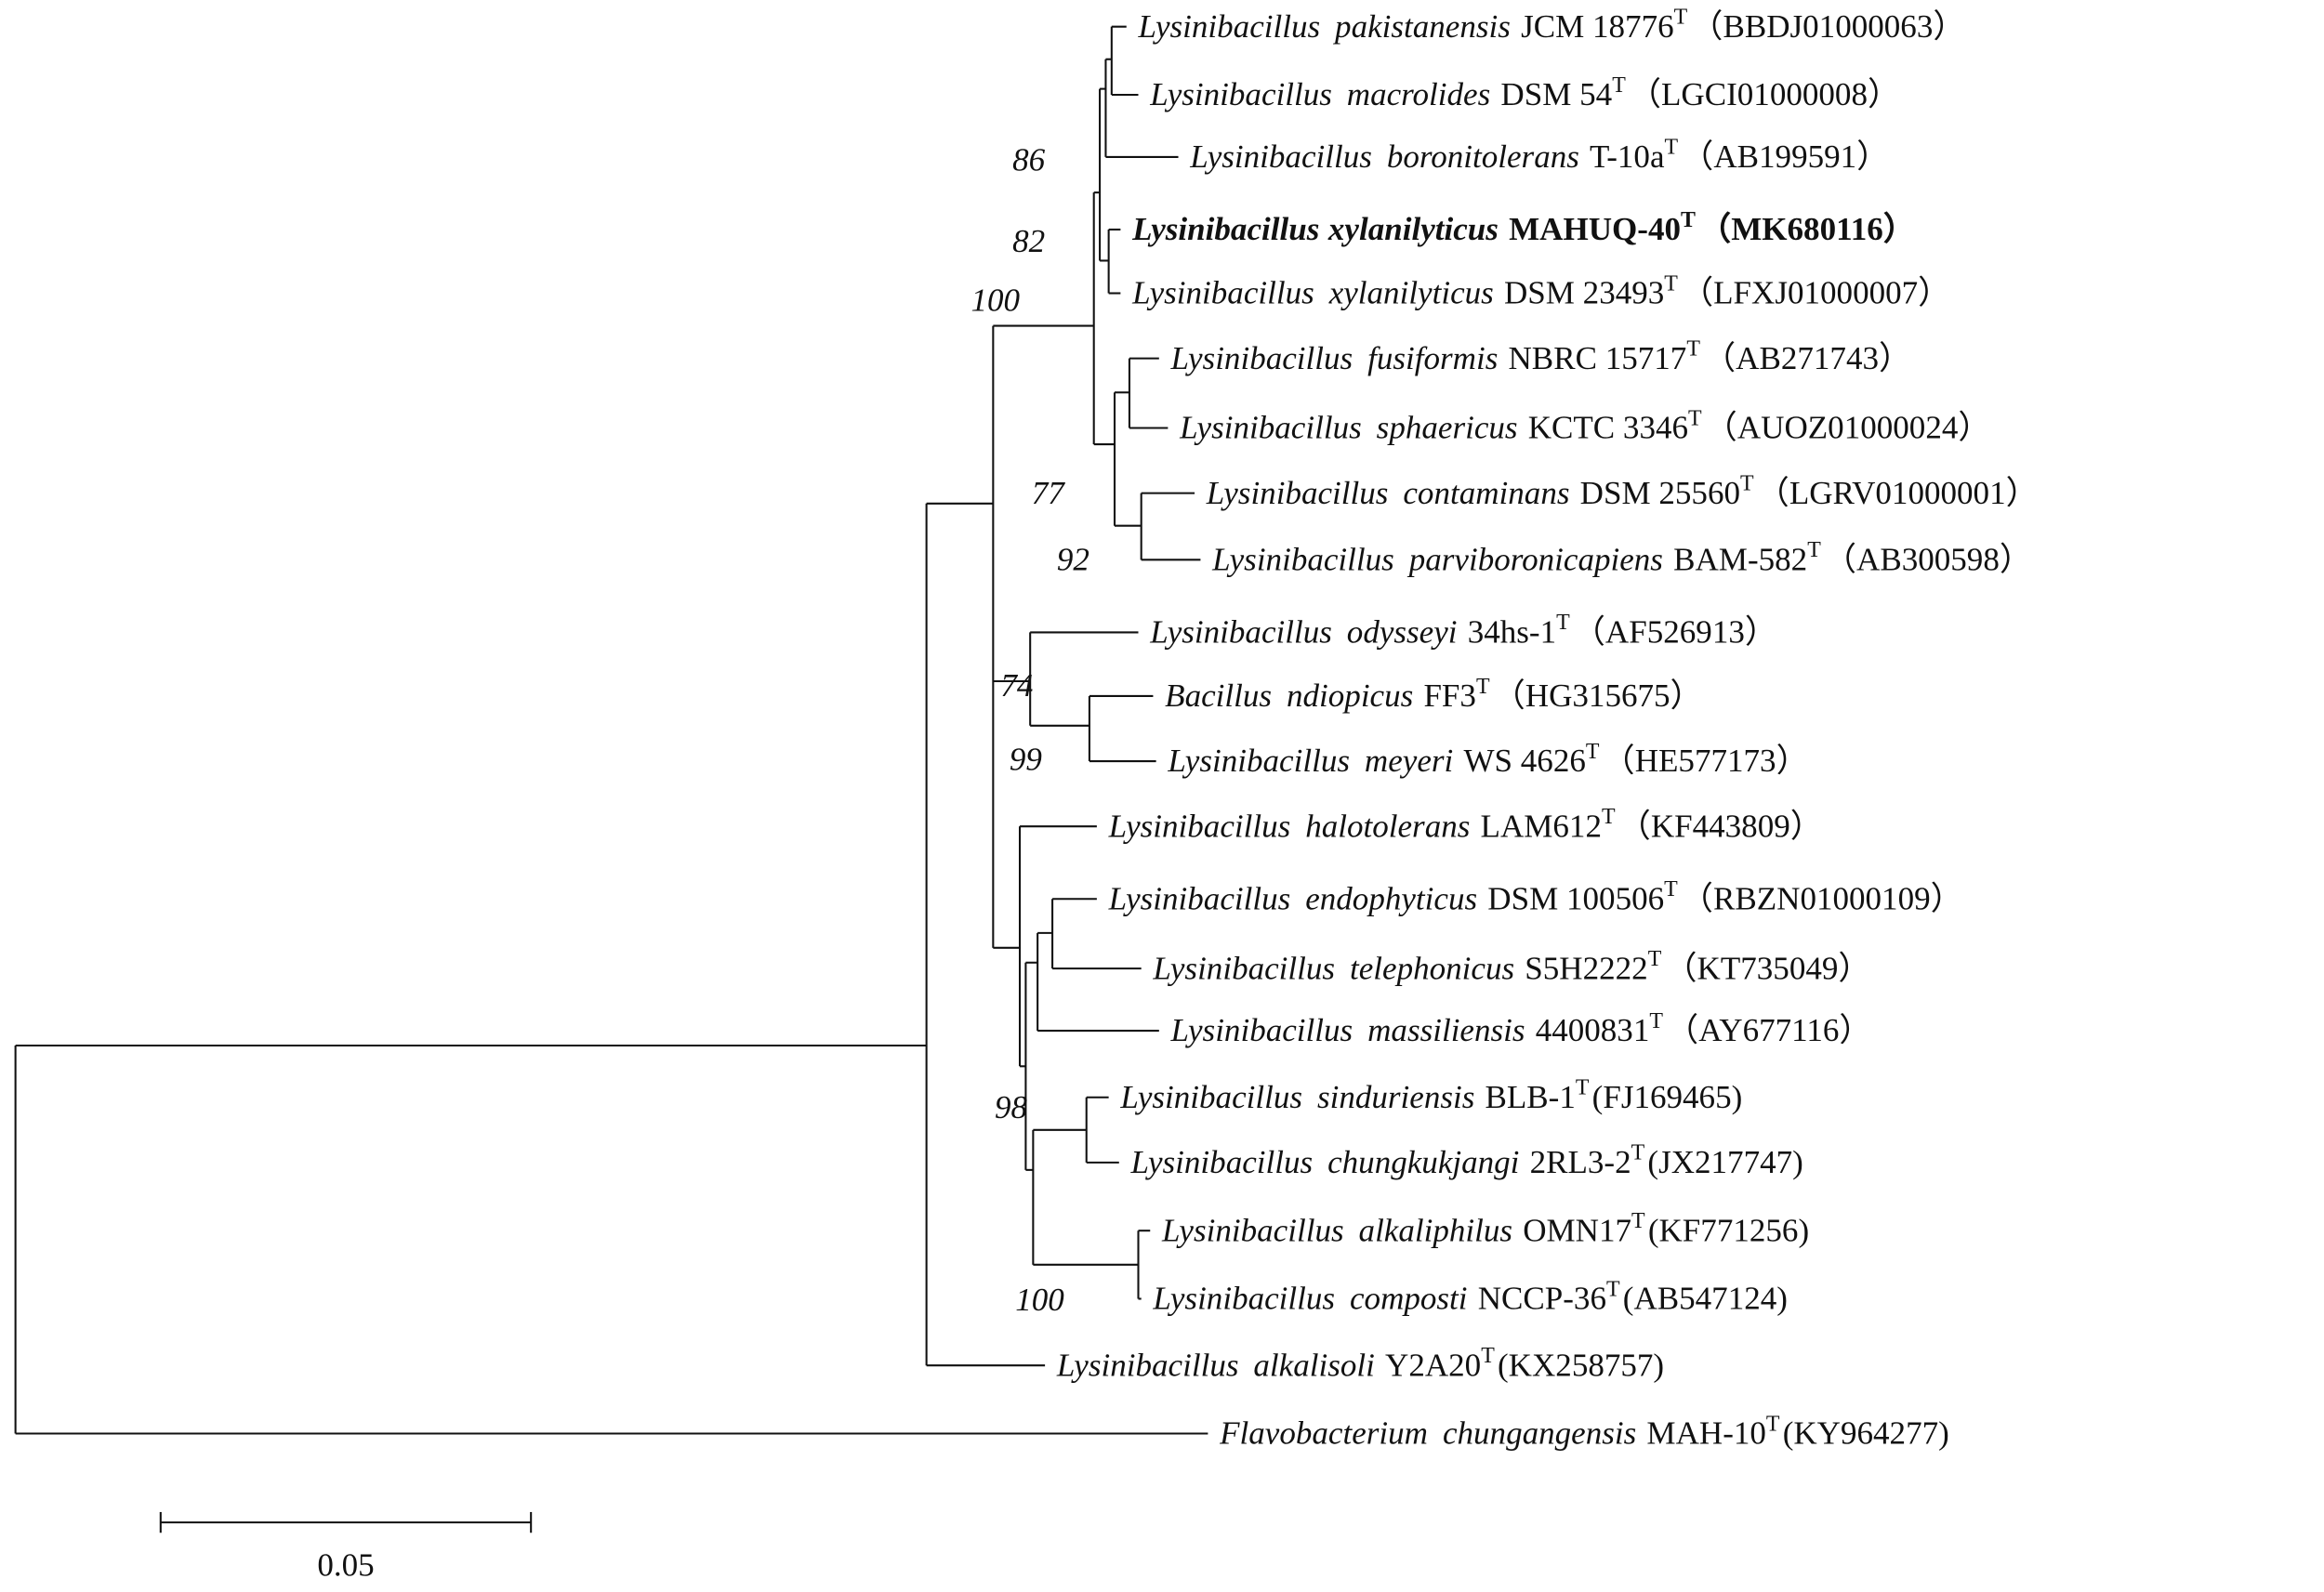  What do you see at coordinates (1675, 632) in the screenshot?
I see `accession: （AF526913）` at bounding box center [1675, 632].